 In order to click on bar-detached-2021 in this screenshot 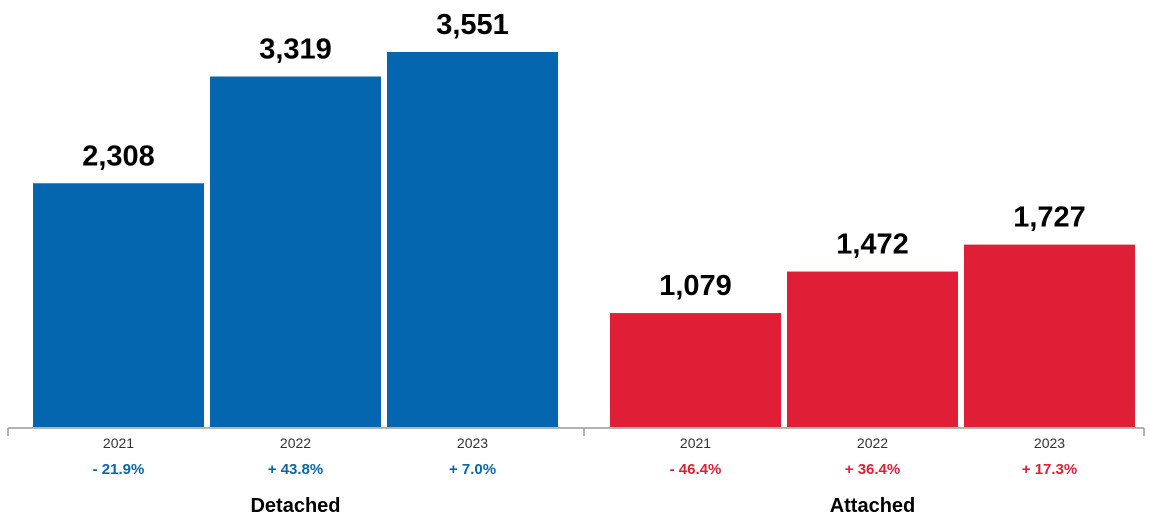, I will do `click(118, 305)`.